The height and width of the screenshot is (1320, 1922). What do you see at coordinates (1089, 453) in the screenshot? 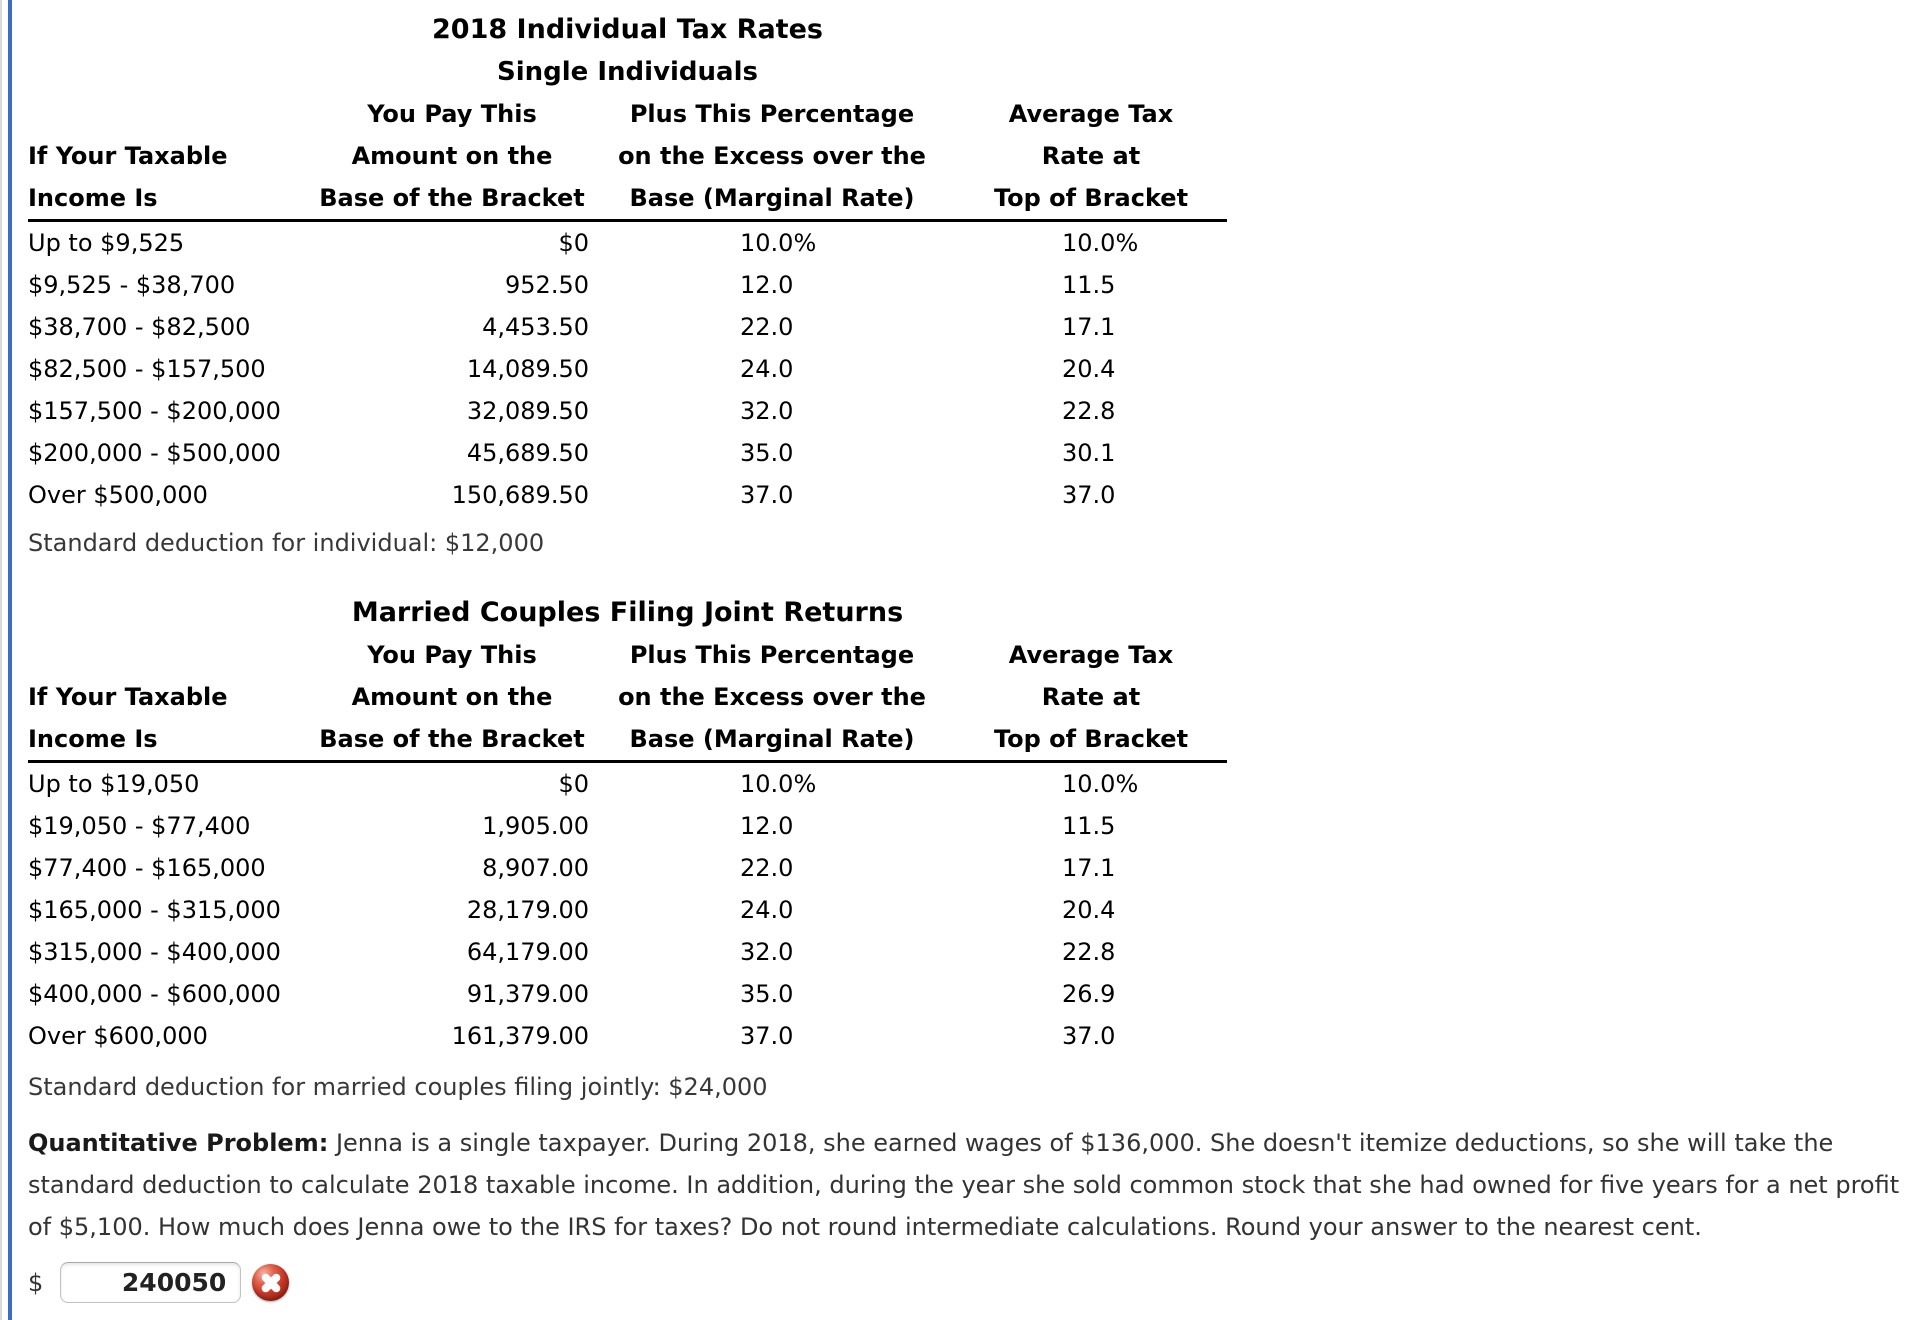
I see `cell-average: 30.1` at bounding box center [1089, 453].